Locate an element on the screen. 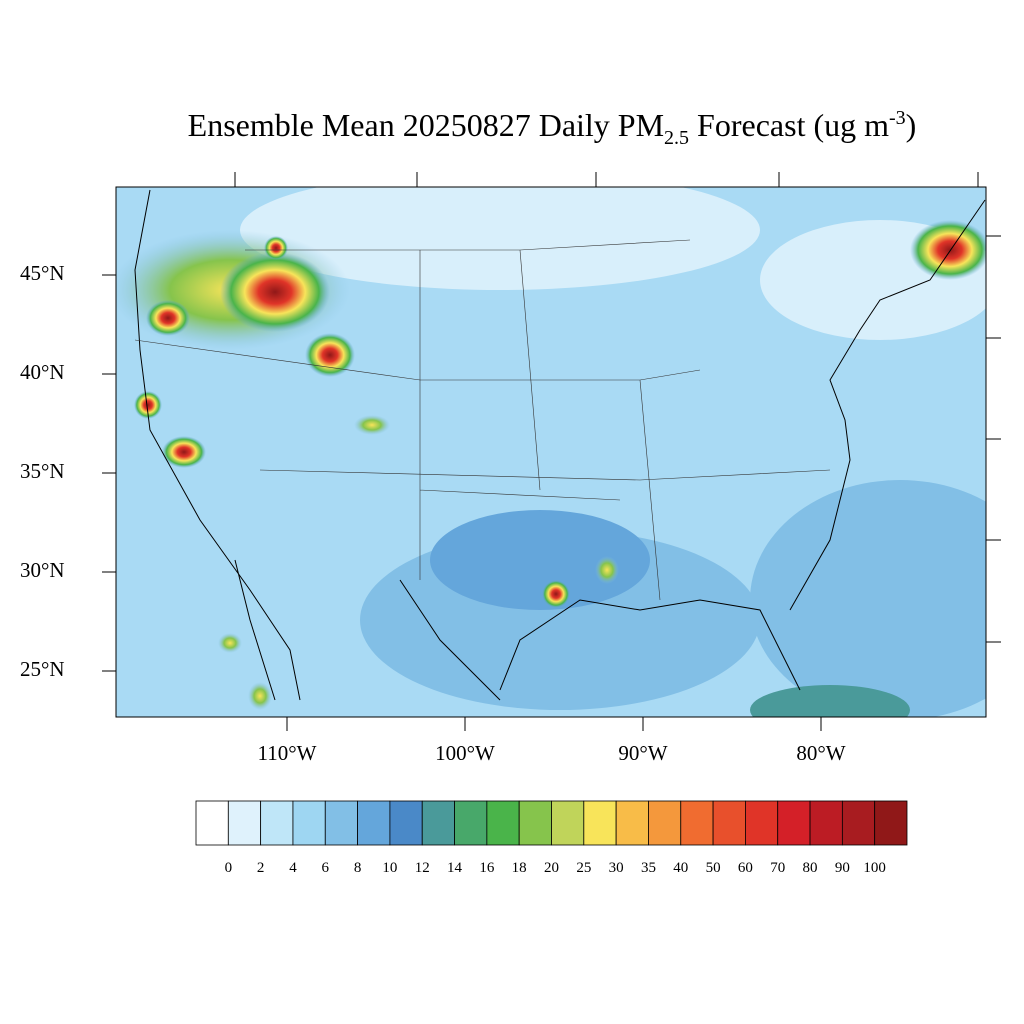 The width and height of the screenshot is (1024, 1024). colorbar-label: 12 is located at coordinates (422, 868).